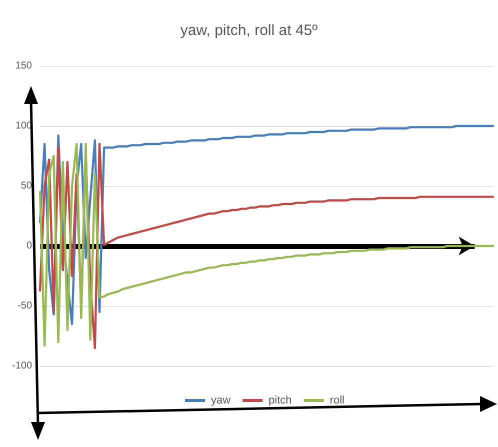 The image size is (498, 447). Describe the element at coordinates (337, 400) in the screenshot. I see `legend-label: roll` at that location.